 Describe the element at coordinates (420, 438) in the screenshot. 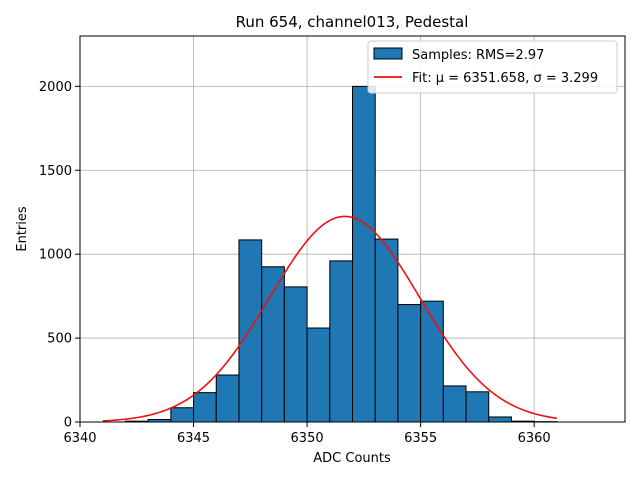

I see `x-tick-label: 6355` at that location.